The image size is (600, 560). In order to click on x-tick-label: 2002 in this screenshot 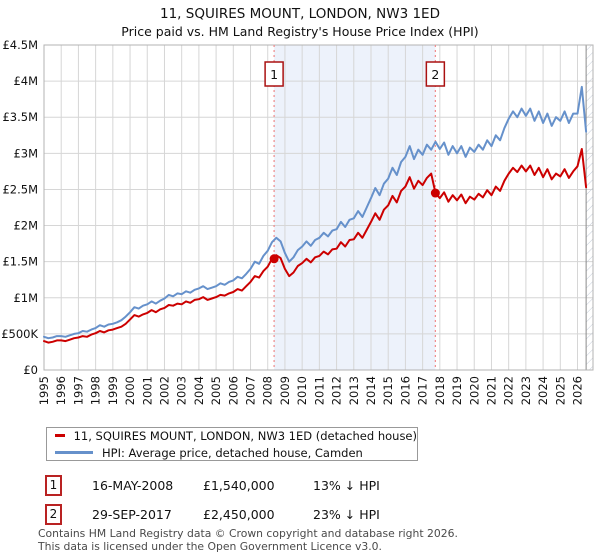, I will do `click(164, 390)`.